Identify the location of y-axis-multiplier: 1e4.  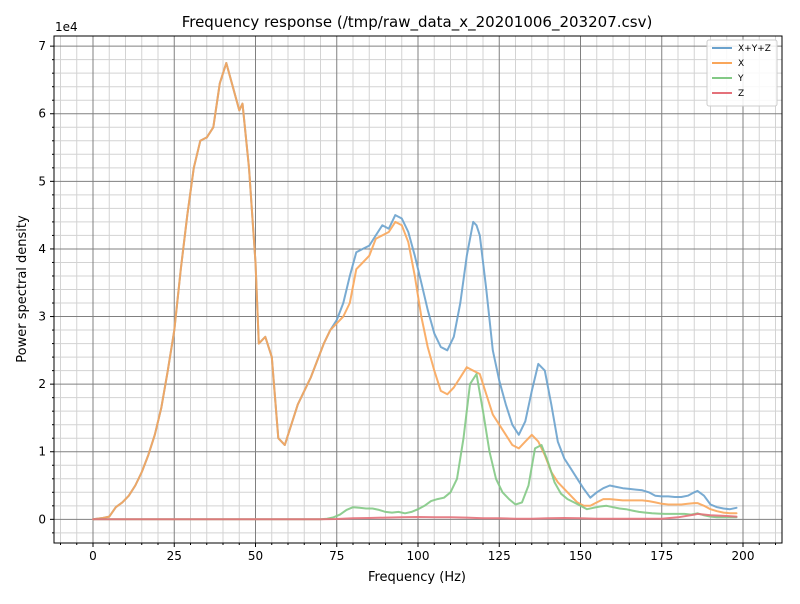
(66, 27).